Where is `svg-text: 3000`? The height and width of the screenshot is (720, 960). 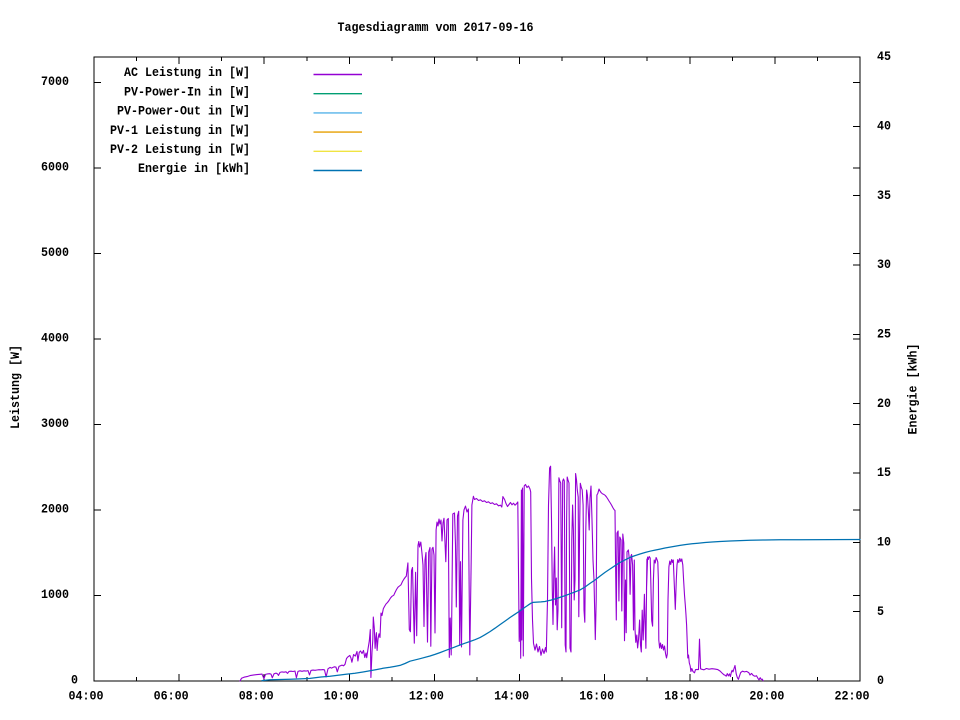
svg-text: 3000 is located at coordinates (55, 423).